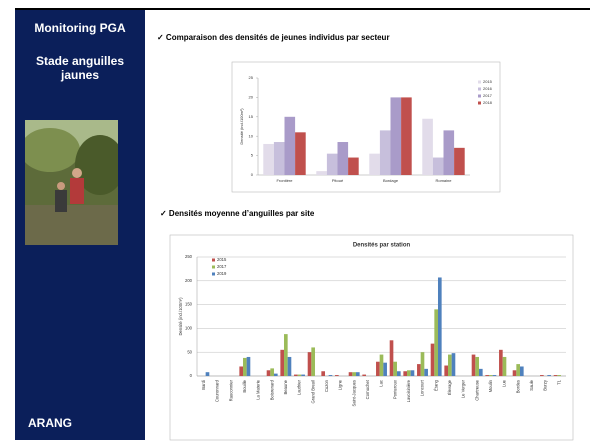 The width and height of the screenshot is (594, 444). I want to click on x-tick-label: Grand Breuil, so click(312, 392).